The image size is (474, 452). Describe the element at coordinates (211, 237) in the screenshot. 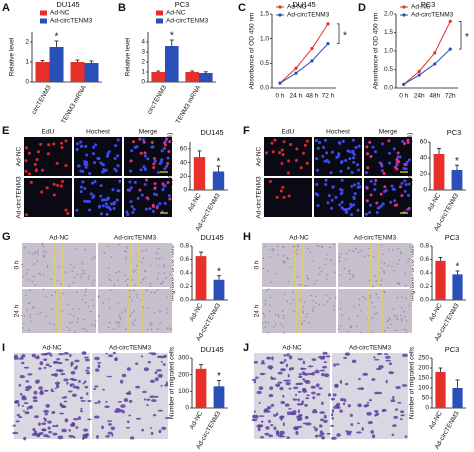

I see `chart-title: DU145` at that location.